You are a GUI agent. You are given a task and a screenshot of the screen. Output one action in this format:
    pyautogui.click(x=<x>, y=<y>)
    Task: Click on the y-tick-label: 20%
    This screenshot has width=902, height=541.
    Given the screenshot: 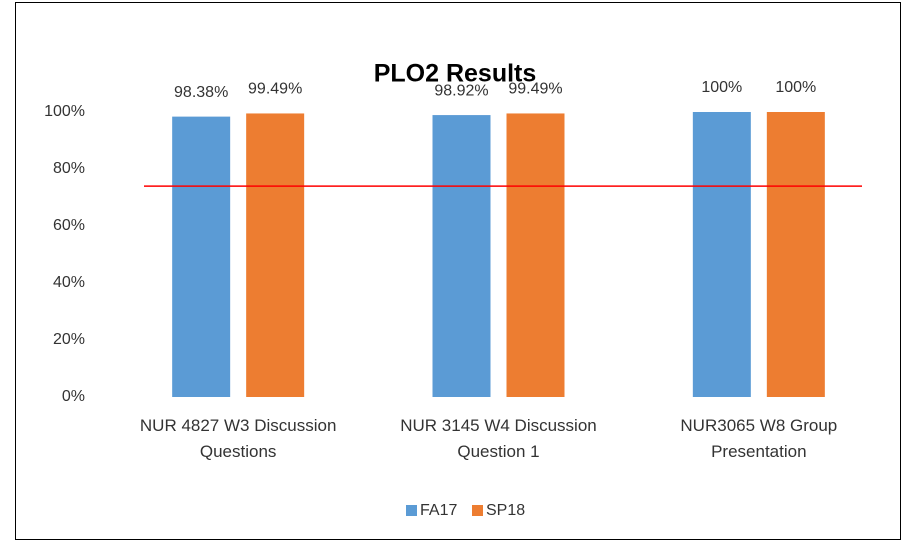 What is the action you would take?
    pyautogui.click(x=69, y=339)
    